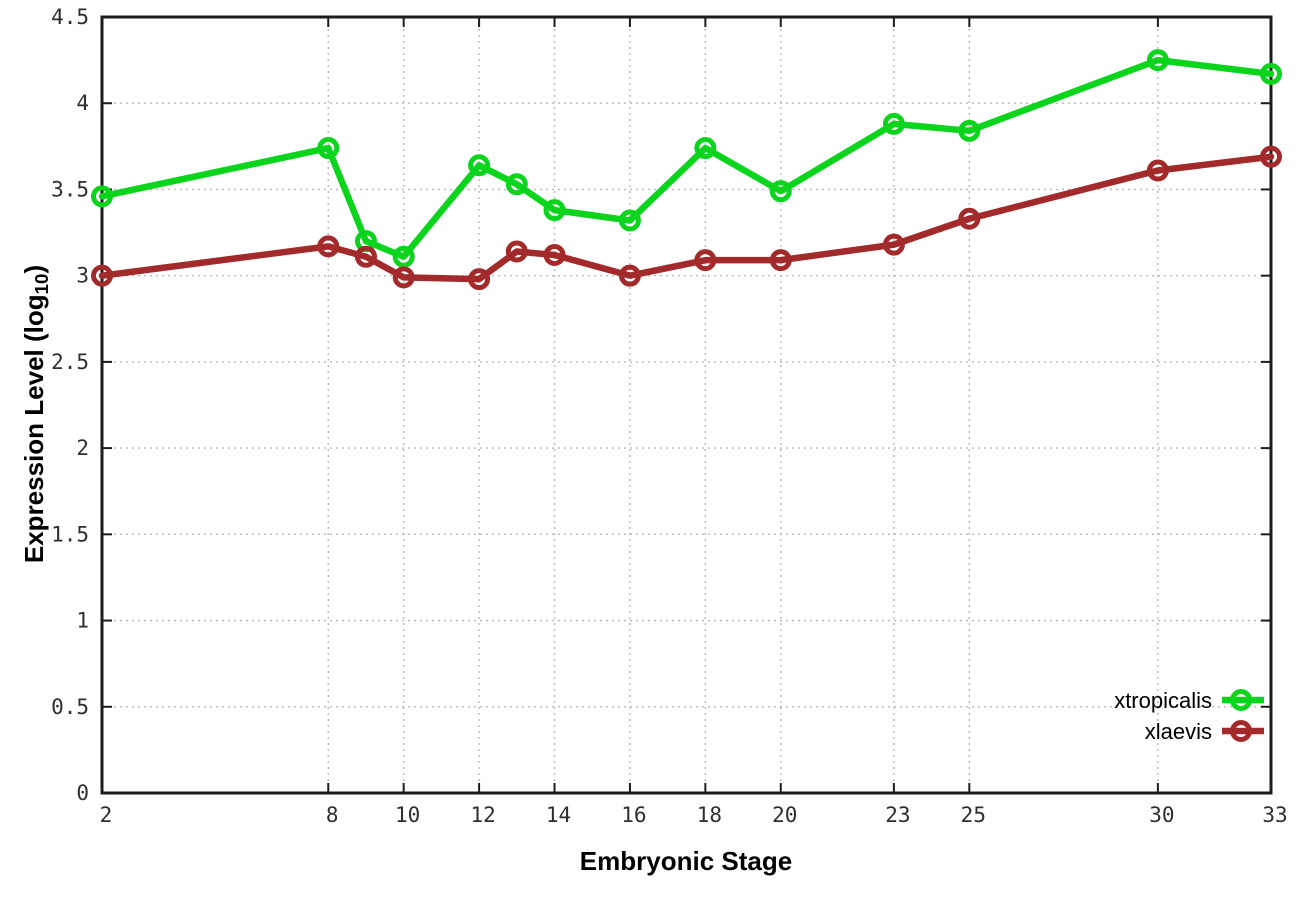 Image resolution: width=1296 pixels, height=907 pixels. I want to click on x-tick-label: 16, so click(633, 815).